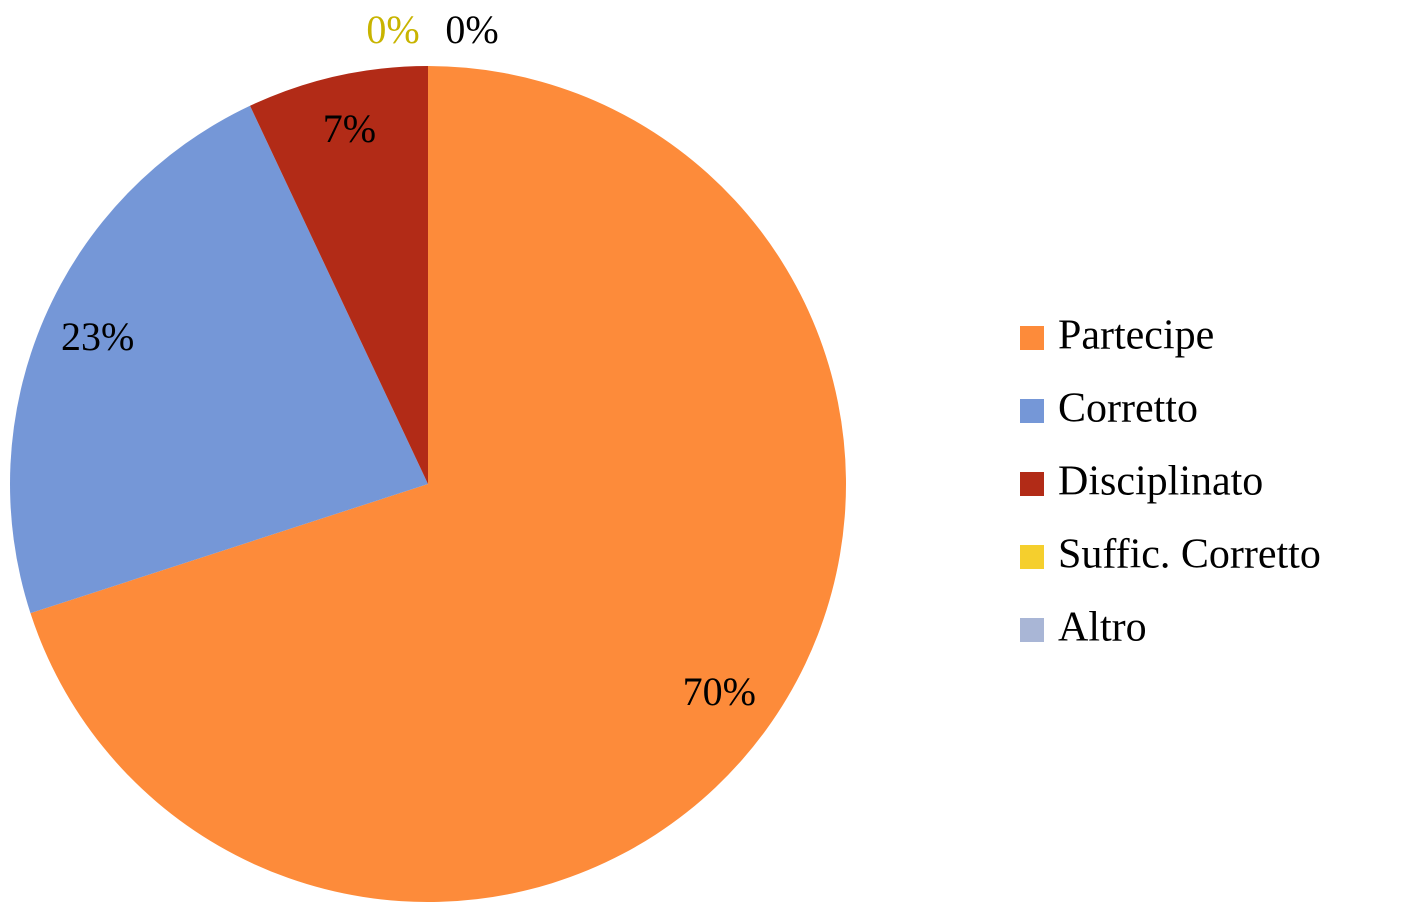 The width and height of the screenshot is (1402, 902). What do you see at coordinates (719, 691) in the screenshot?
I see `data-label: 70%` at bounding box center [719, 691].